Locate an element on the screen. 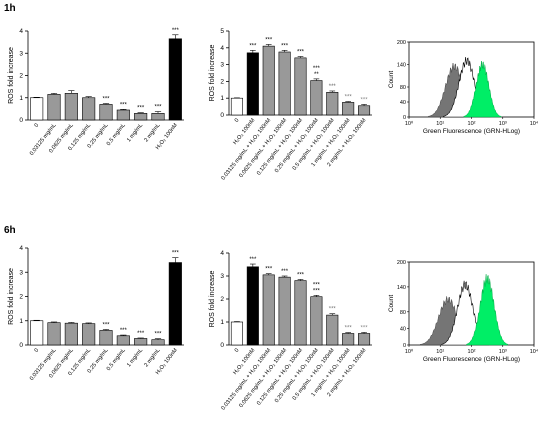  category-label: 2 mg/mL is located at coordinates (152, 133).